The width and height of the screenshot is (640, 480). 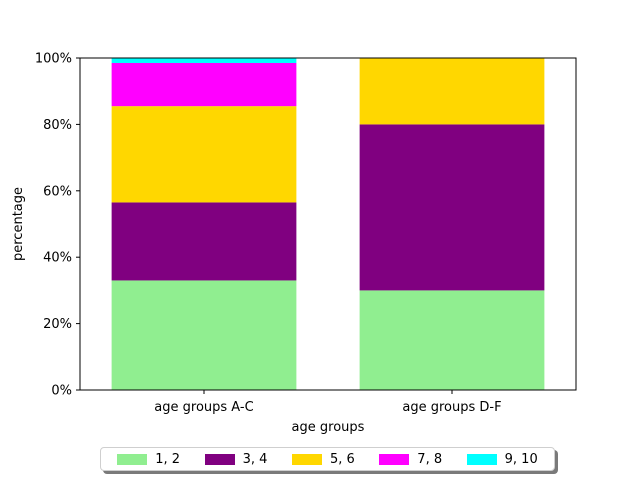 What do you see at coordinates (57, 191) in the screenshot?
I see `y-tick-label: 60%` at bounding box center [57, 191].